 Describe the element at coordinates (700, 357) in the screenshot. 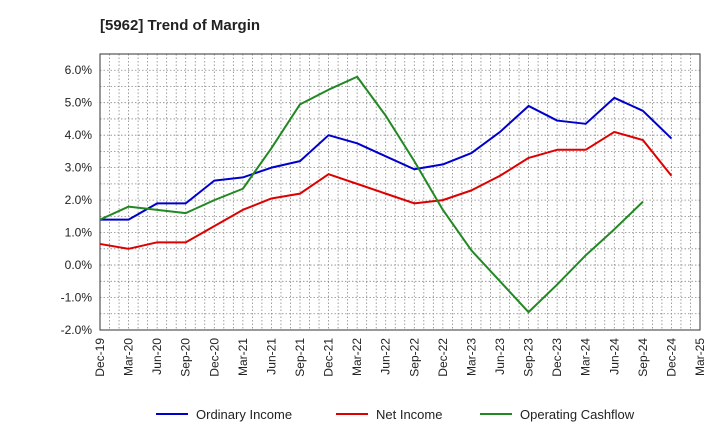

I see `x-tick-label: Mar-25` at that location.